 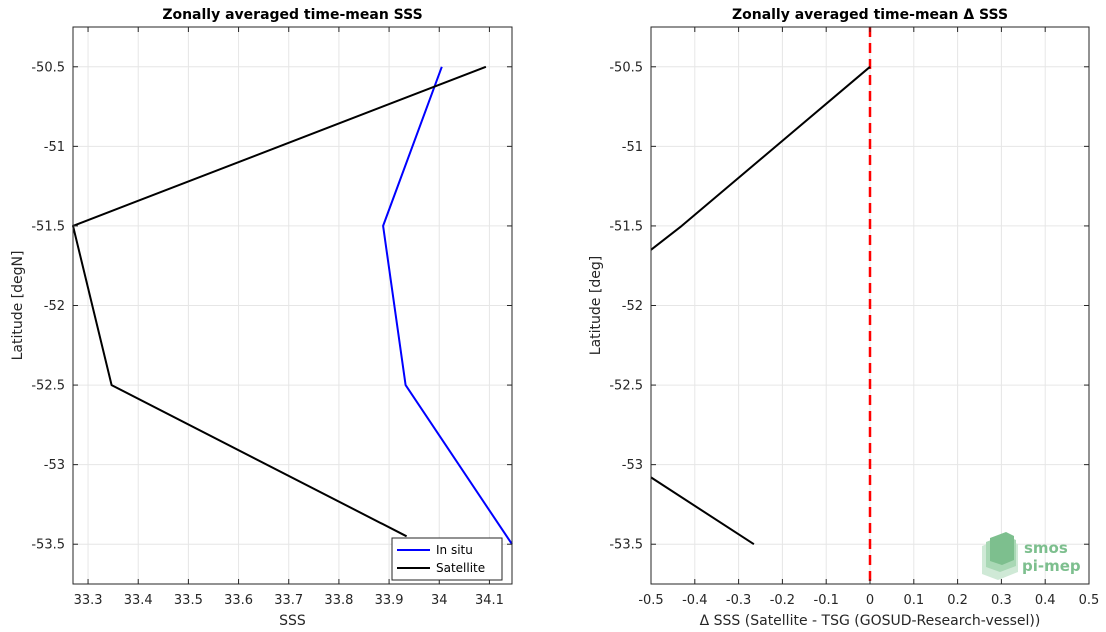 What do you see at coordinates (138, 600) in the screenshot?
I see `x-tick-label: 33.4` at bounding box center [138, 600].